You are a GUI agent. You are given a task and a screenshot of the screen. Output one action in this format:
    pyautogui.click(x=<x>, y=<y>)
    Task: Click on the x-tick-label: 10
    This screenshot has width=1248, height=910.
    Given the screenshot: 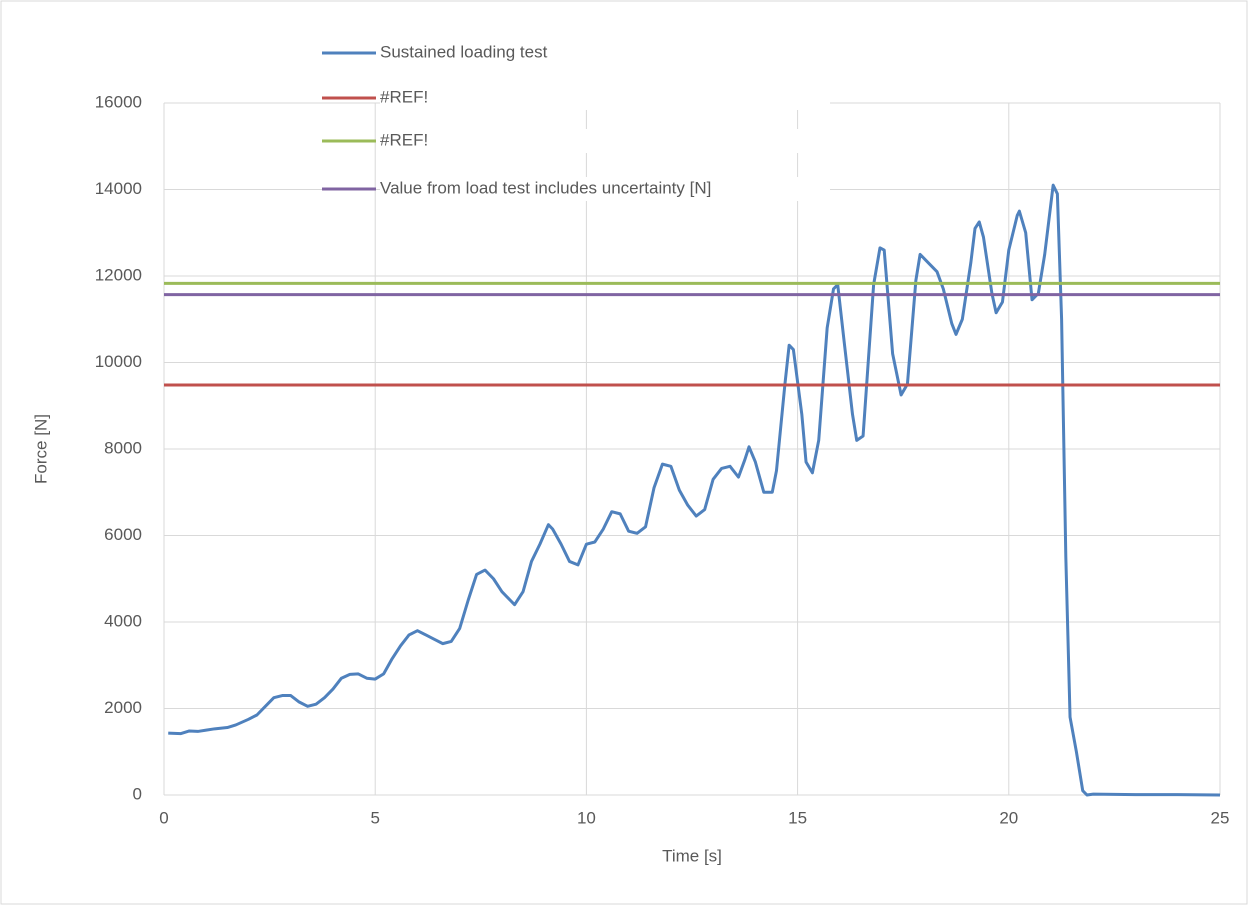 What is the action you would take?
    pyautogui.click(x=586, y=817)
    